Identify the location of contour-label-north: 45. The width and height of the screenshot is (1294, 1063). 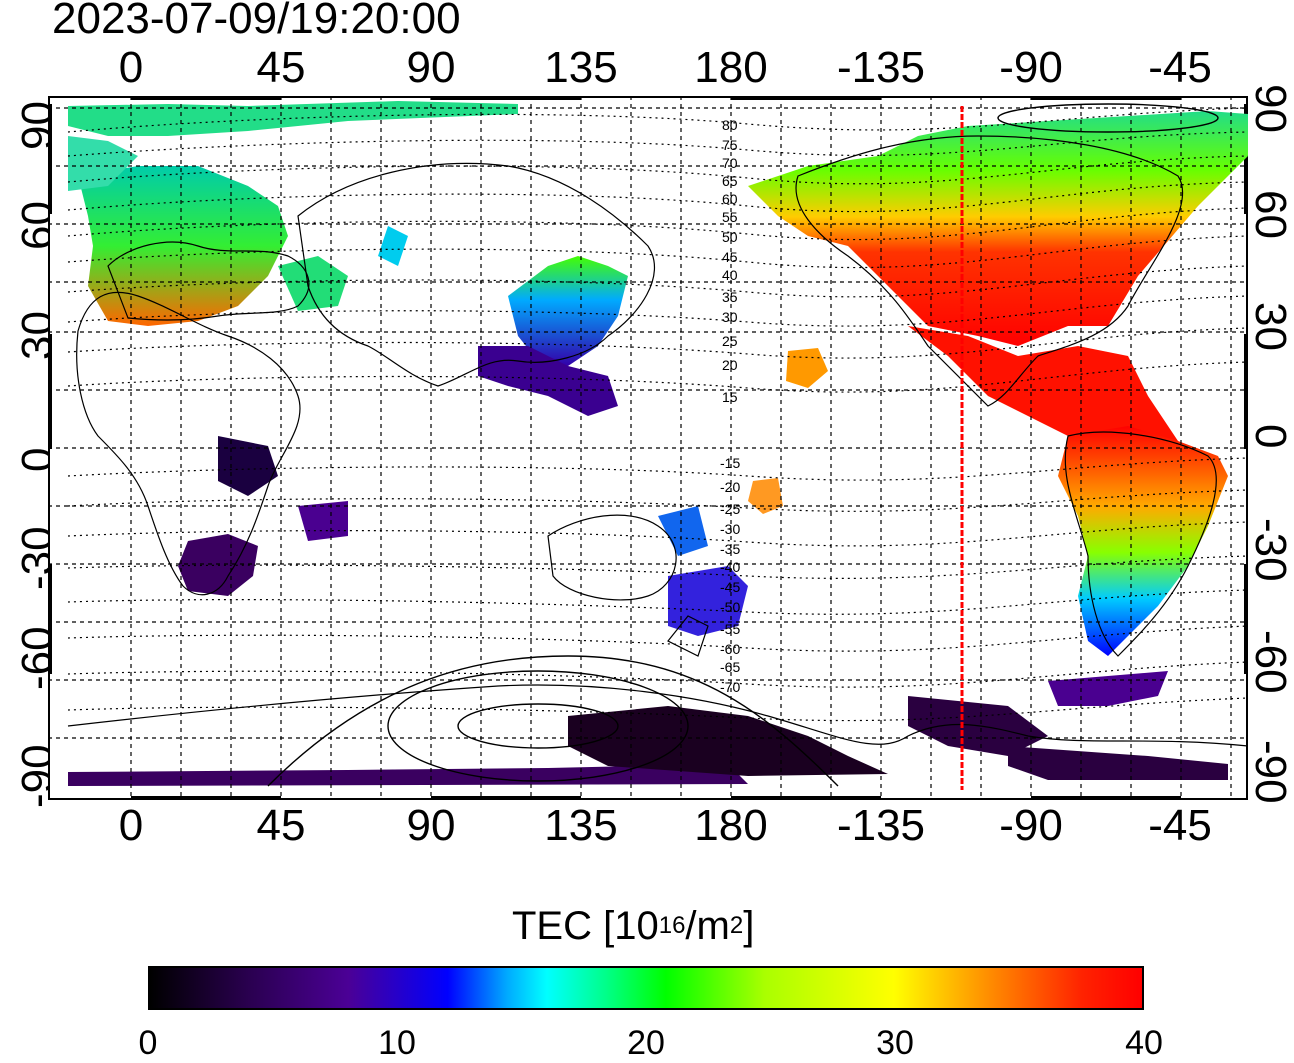
(730, 257).